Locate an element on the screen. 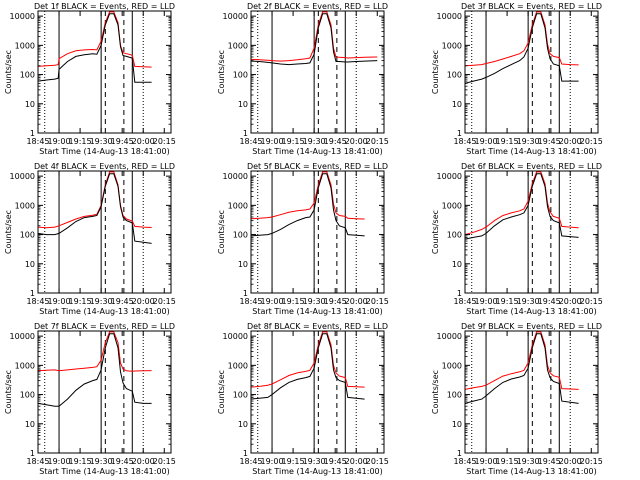 This screenshot has width=640, height=480. chart-title: Det 6f BLACK = Events, RED = LLD is located at coordinates (531, 166).